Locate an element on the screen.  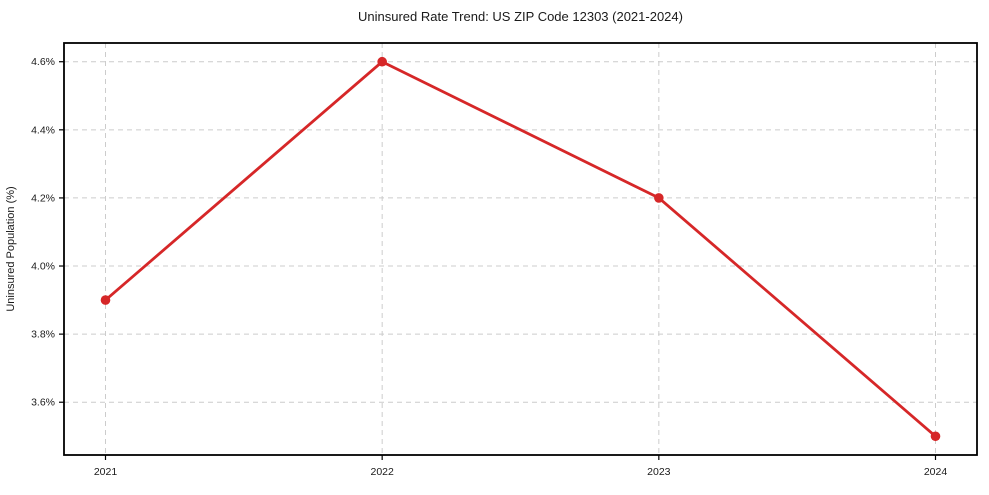
x-tick-label: 2021 is located at coordinates (106, 472).